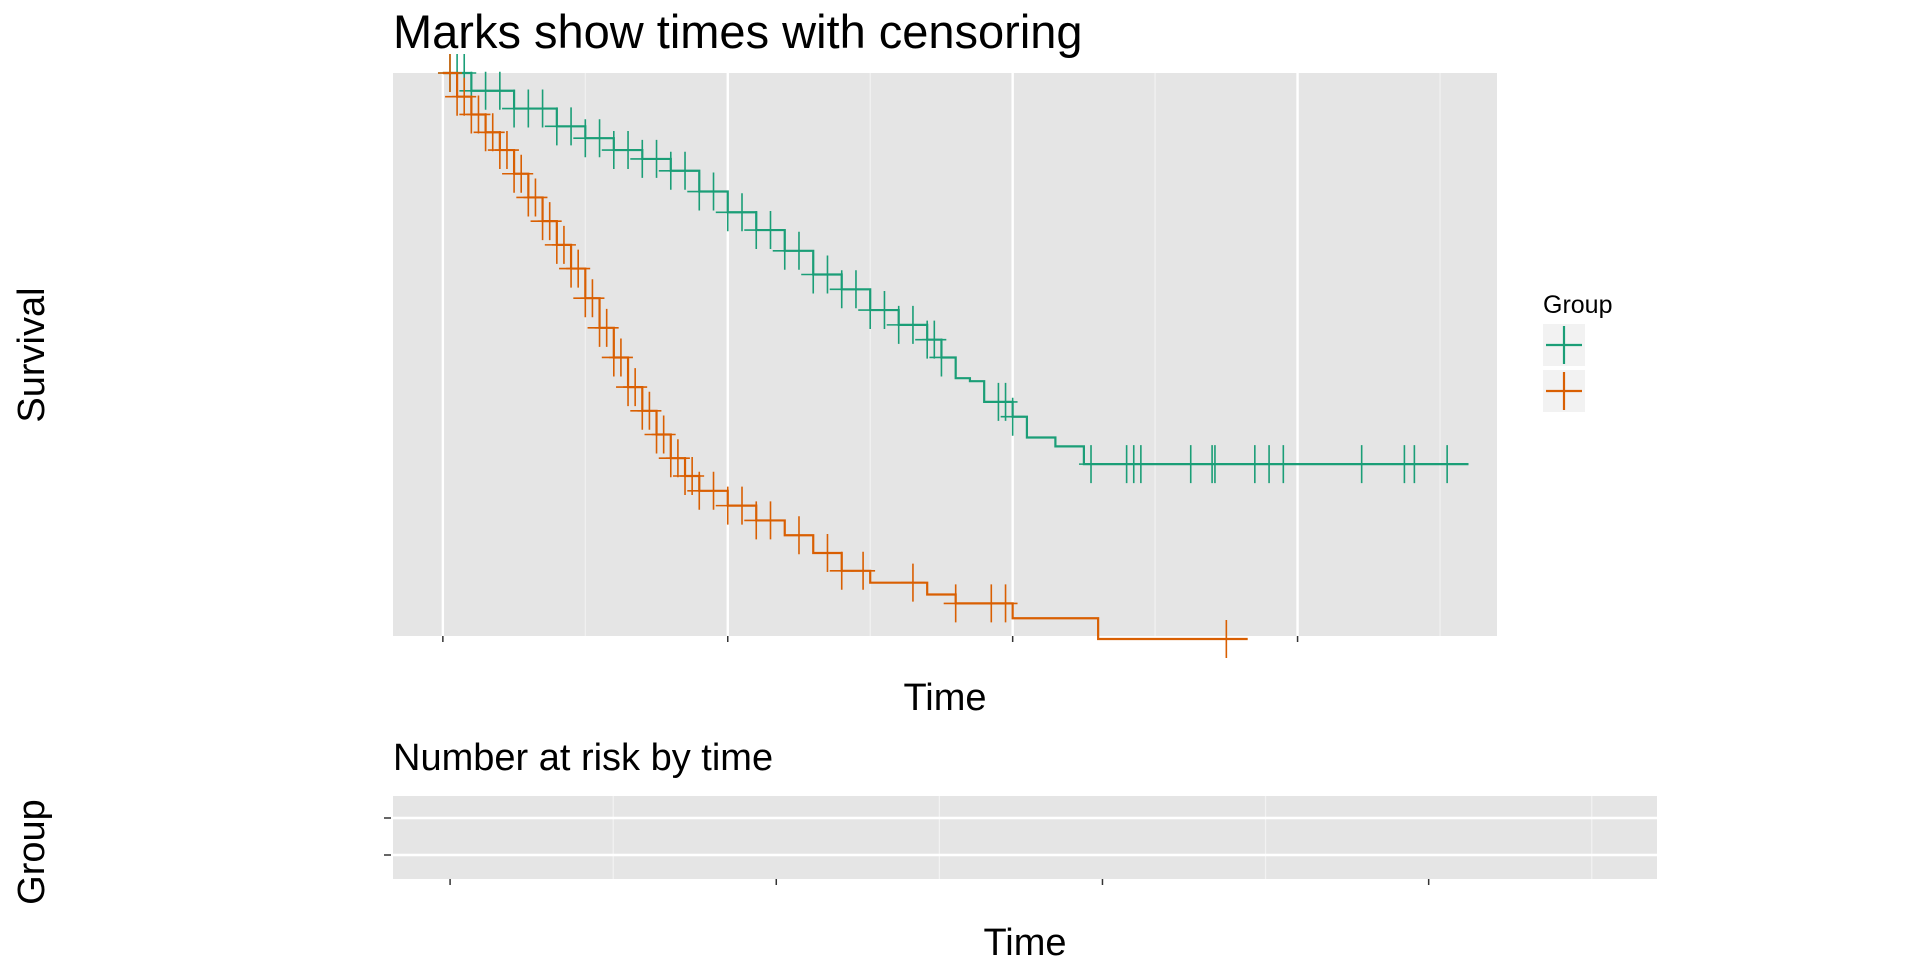  I want to click on legend-title: Group, so click(1577, 305).